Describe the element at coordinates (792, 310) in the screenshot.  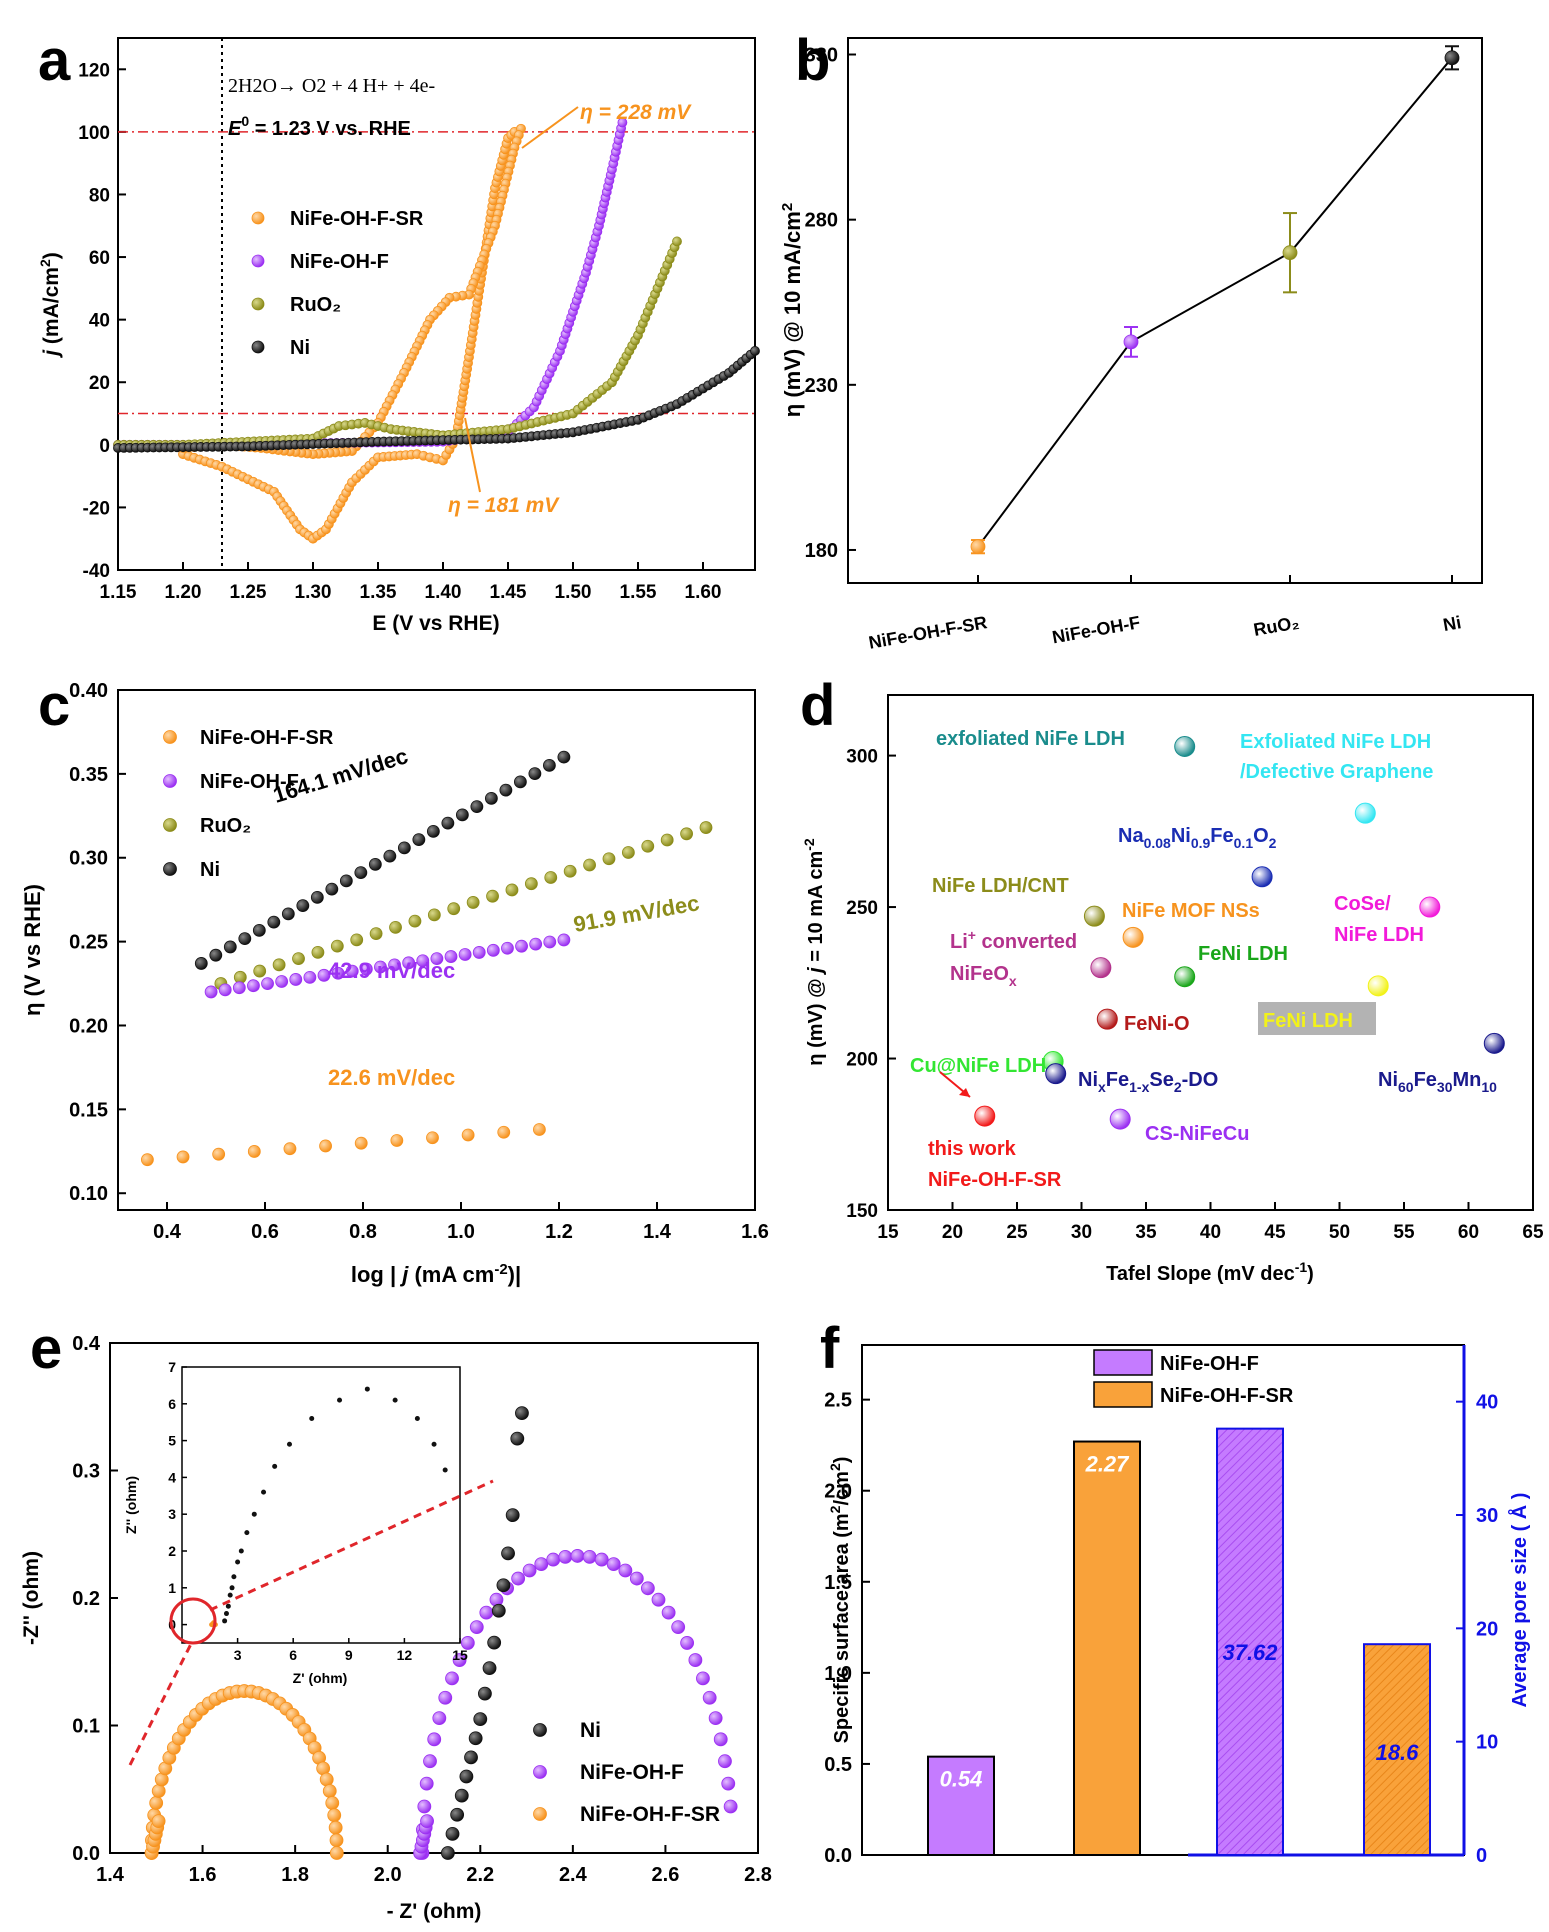
I see `b-ylabel: η (mV) @ 10 mA/cm2` at that location.